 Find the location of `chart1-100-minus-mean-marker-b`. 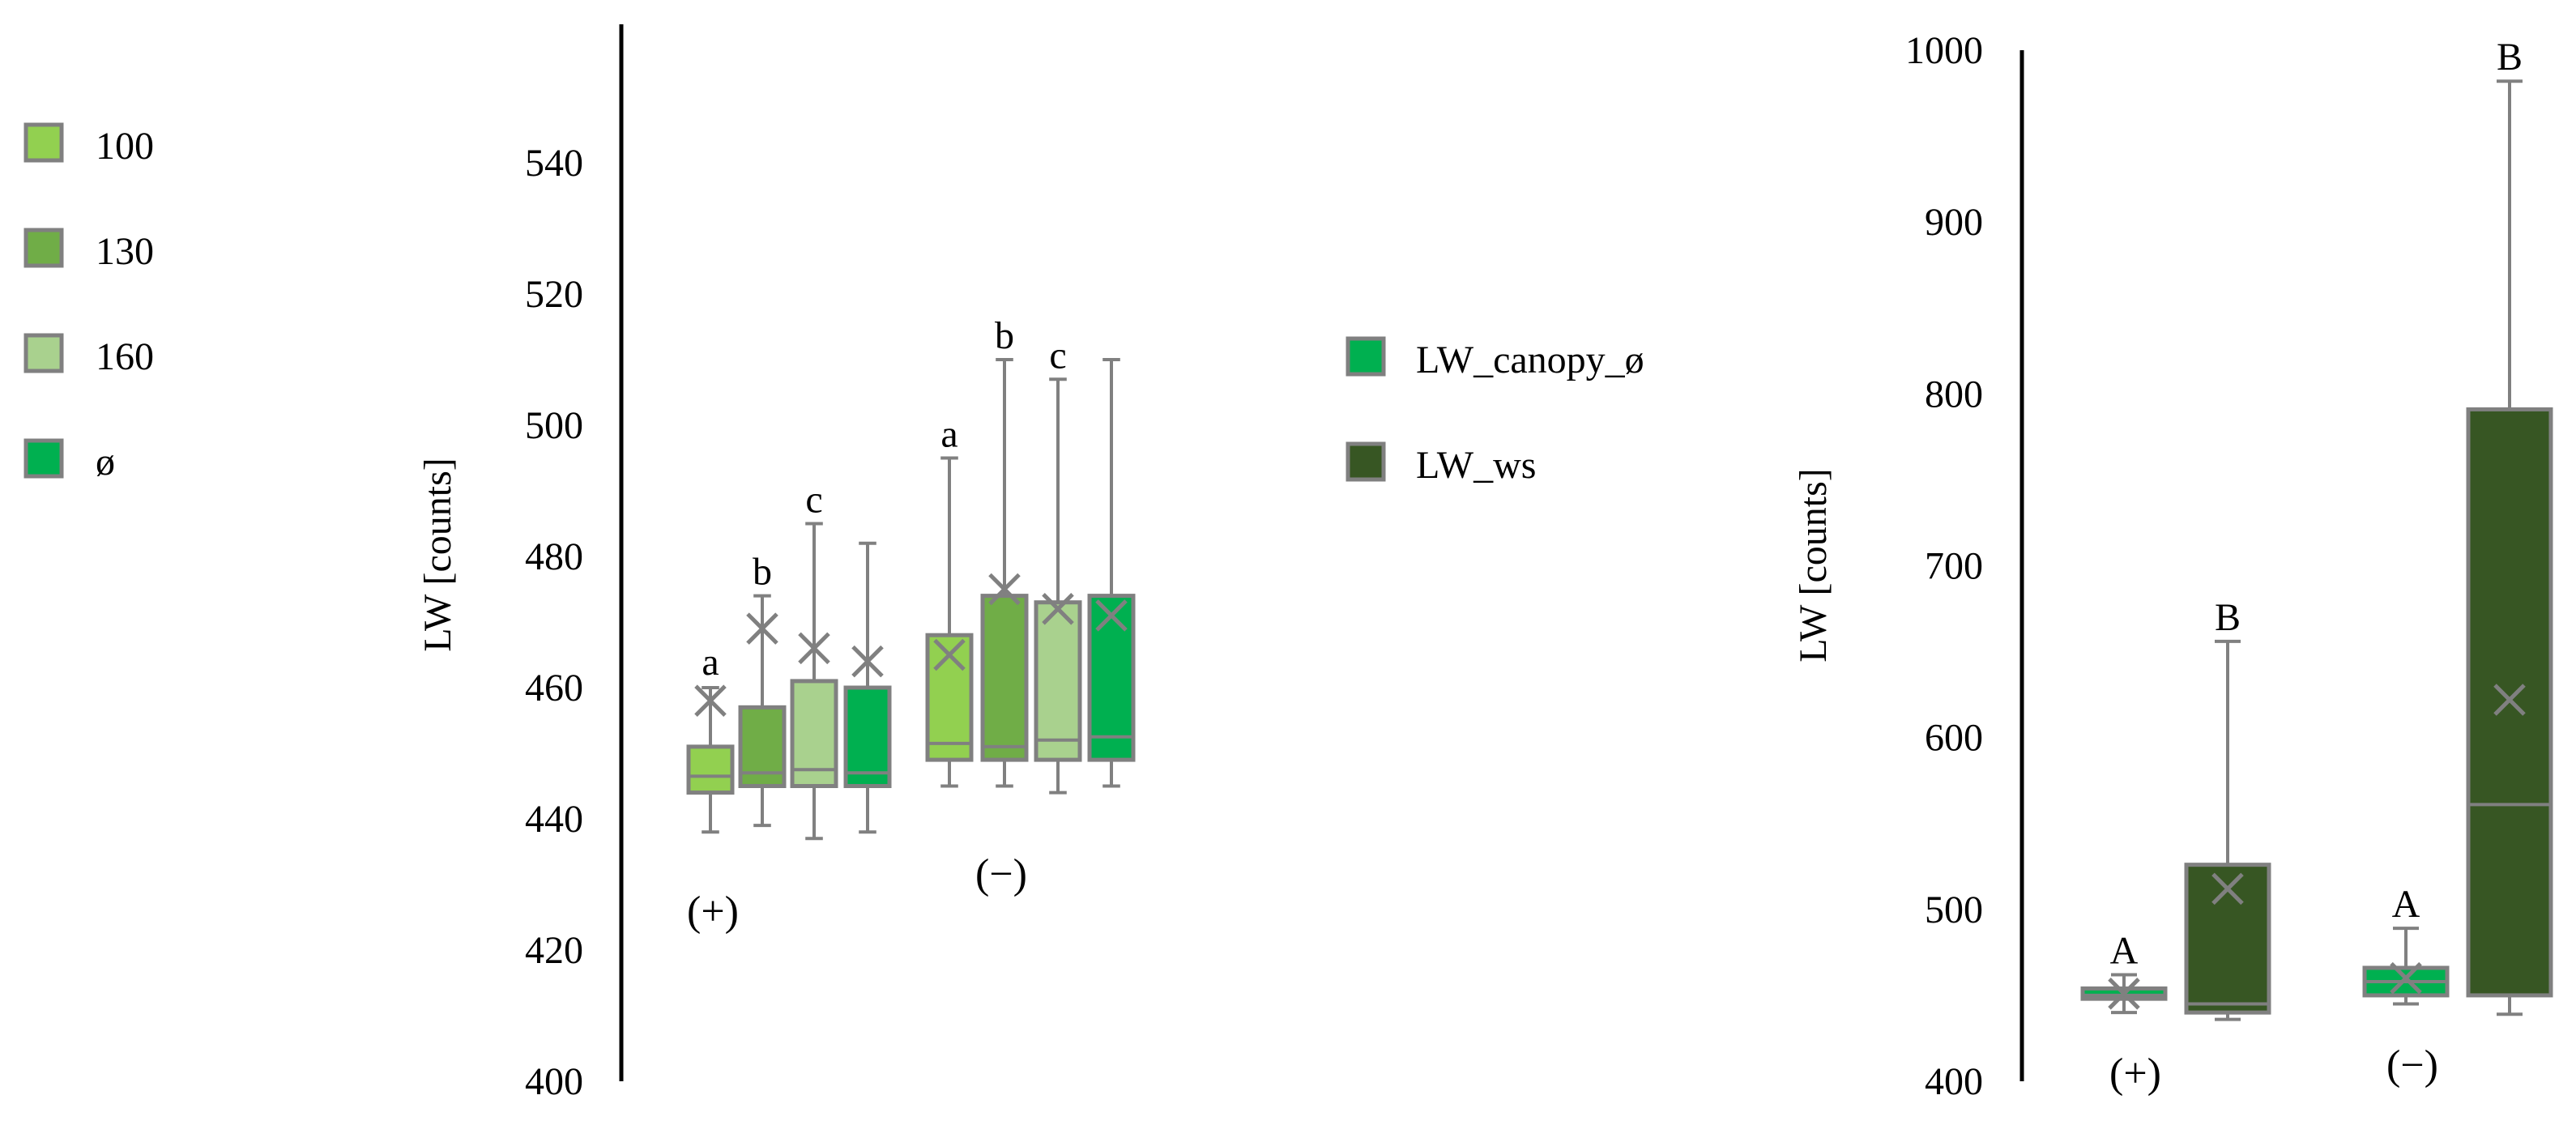

chart1-100-minus-mean-marker-b is located at coordinates (949, 654).